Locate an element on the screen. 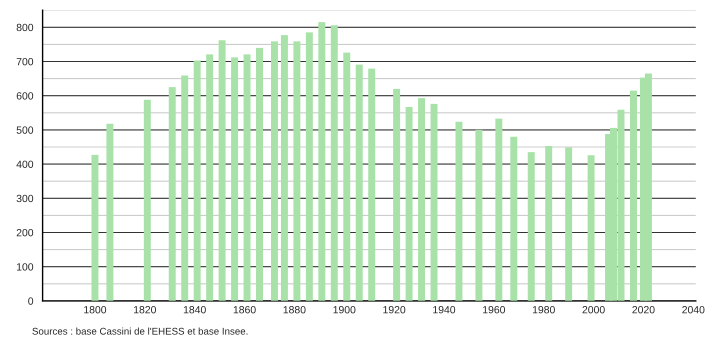  x-tick-label: 1960 is located at coordinates (494, 310).